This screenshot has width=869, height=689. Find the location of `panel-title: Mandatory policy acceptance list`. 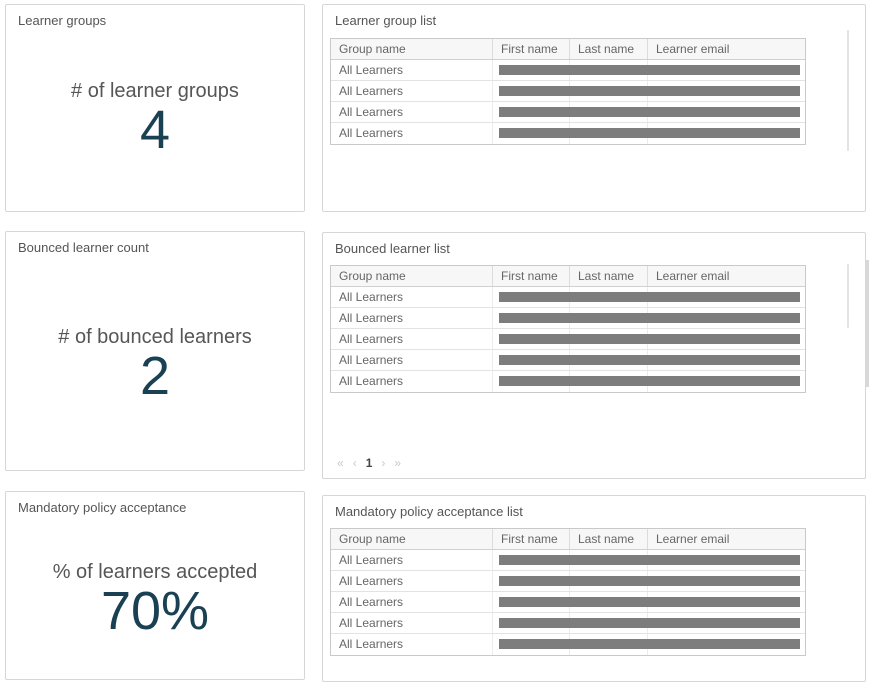

panel-title: Mandatory policy acceptance list is located at coordinates (429, 511).